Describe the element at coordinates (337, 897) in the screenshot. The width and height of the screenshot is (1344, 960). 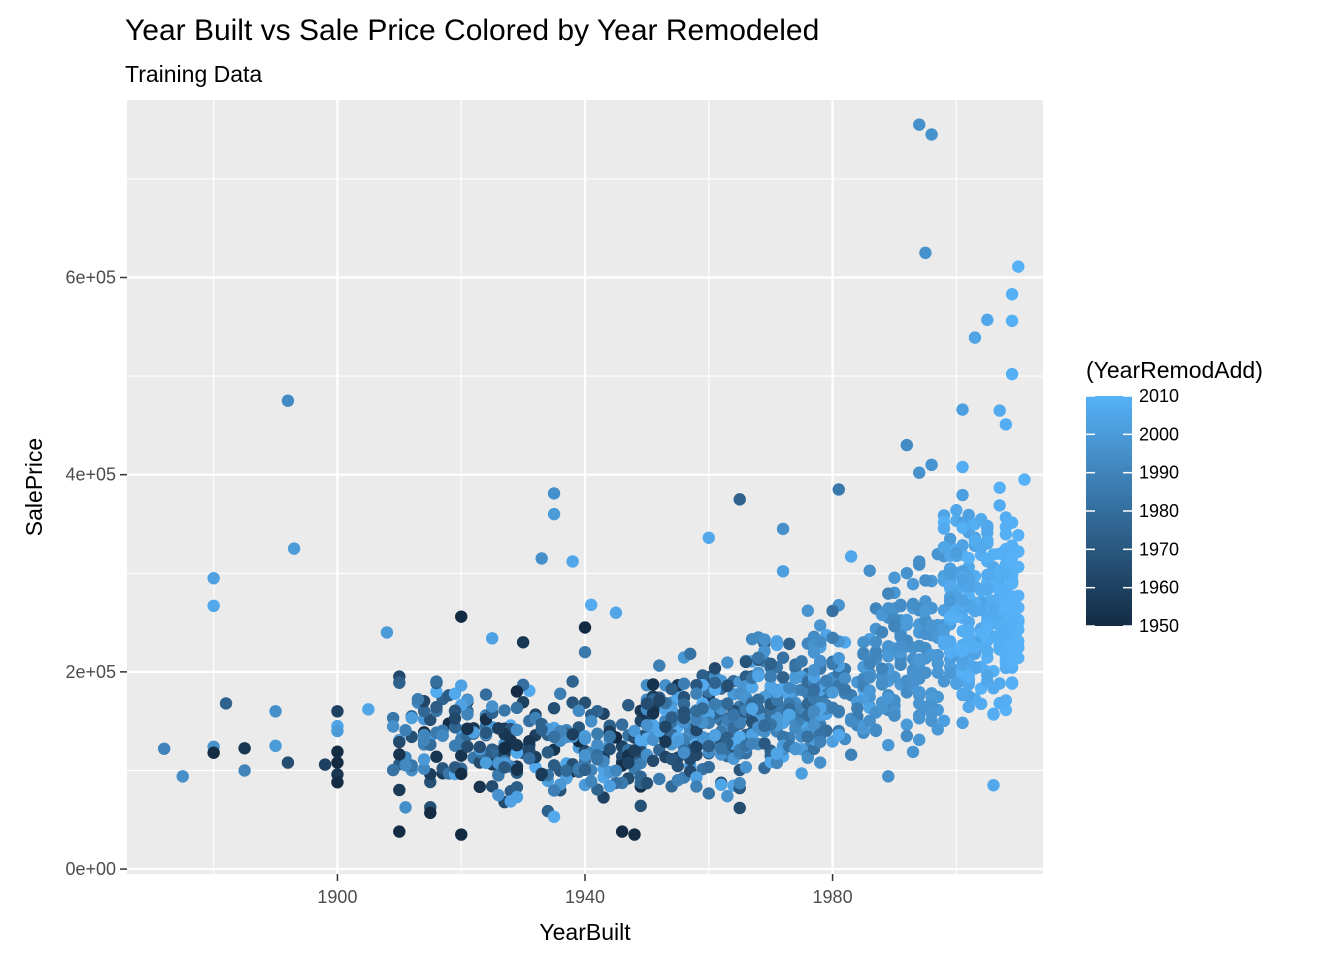
I see `x-tick-label: 1900` at that location.